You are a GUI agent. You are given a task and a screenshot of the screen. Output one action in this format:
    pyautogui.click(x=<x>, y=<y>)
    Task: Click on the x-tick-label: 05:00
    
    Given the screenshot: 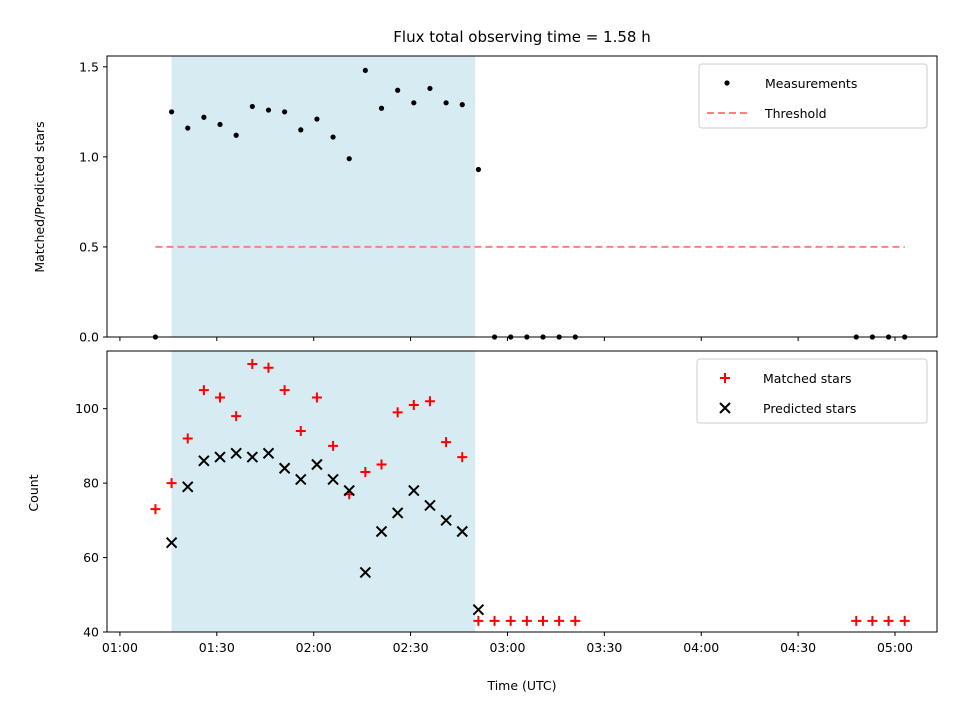 What is the action you would take?
    pyautogui.click(x=895, y=647)
    